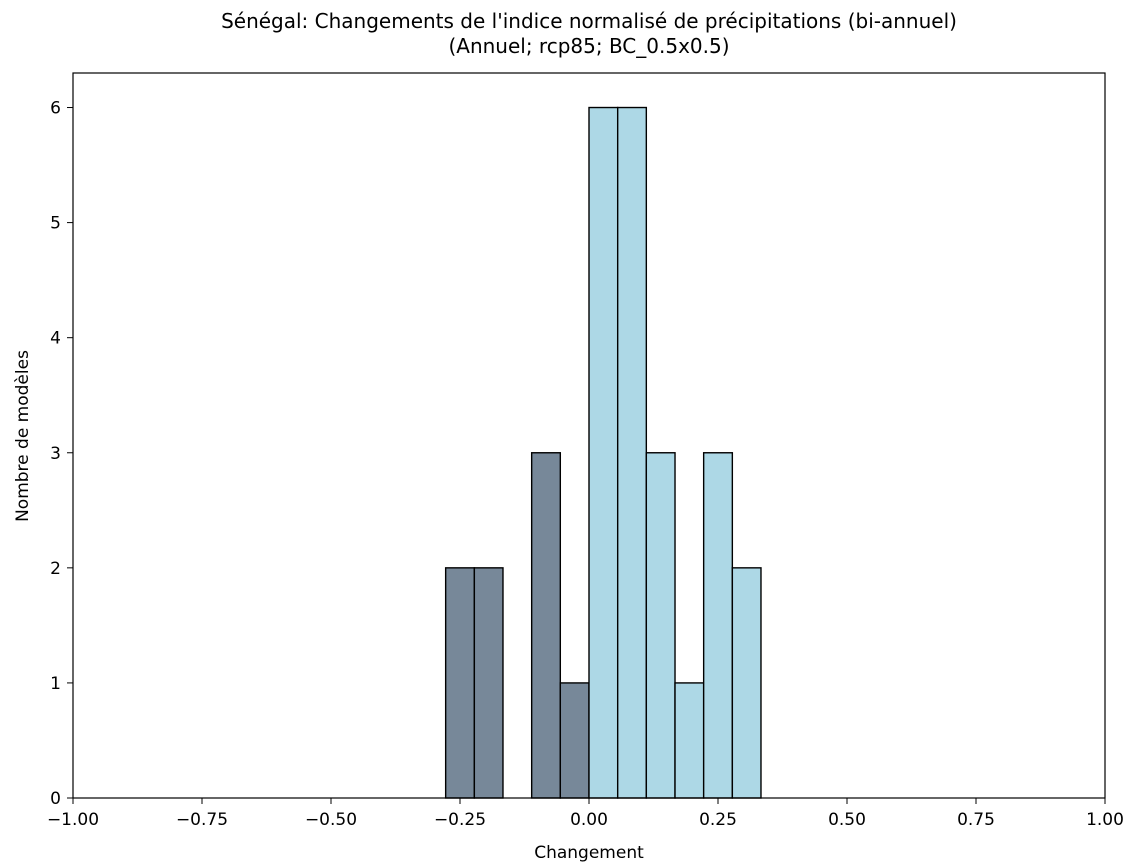 The image size is (1132, 865). Describe the element at coordinates (847, 820) in the screenshot. I see `x-tick-label: 0.50` at that location.